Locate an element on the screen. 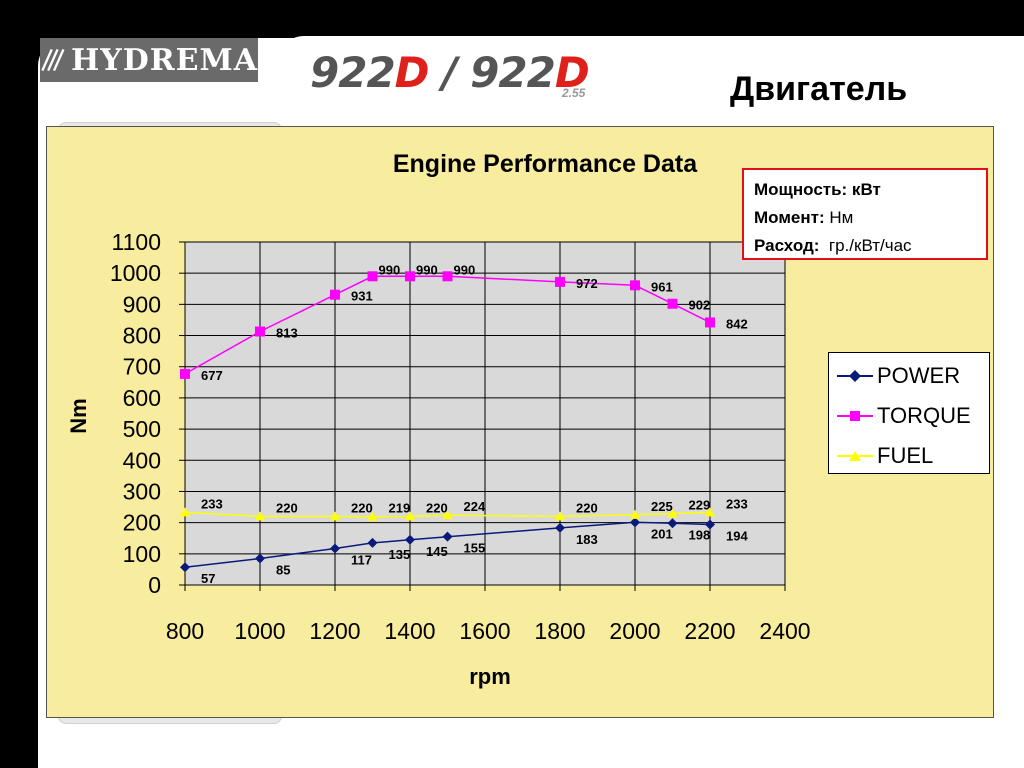 This screenshot has width=1024, height=768. x-tick-label: 1400 is located at coordinates (409, 631).